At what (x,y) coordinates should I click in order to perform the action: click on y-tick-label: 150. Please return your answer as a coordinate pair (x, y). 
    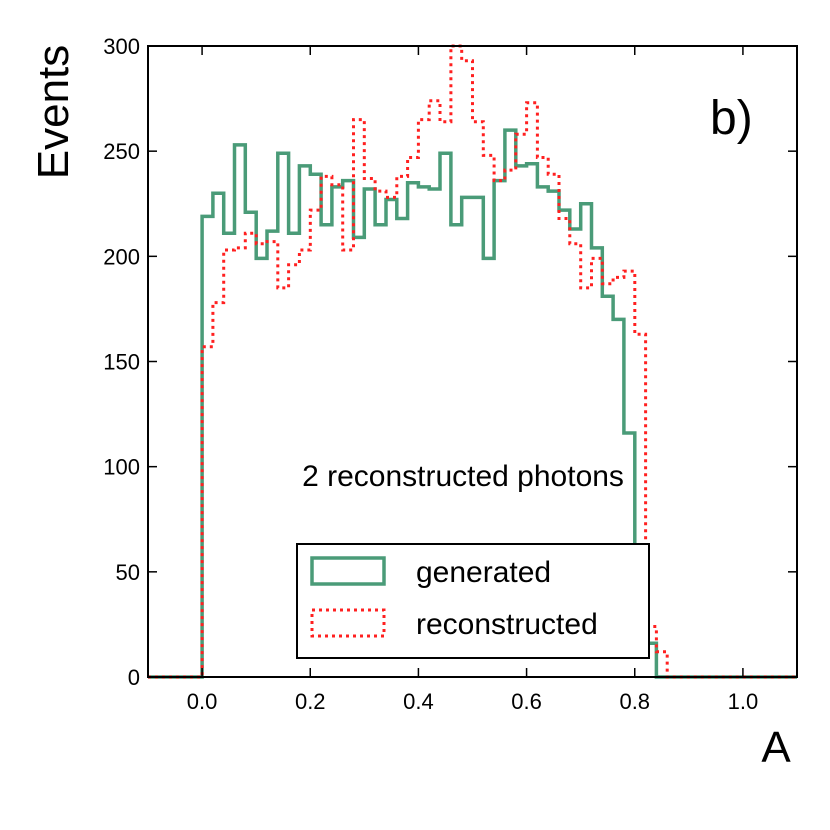
    Looking at the image, I should click on (121, 362).